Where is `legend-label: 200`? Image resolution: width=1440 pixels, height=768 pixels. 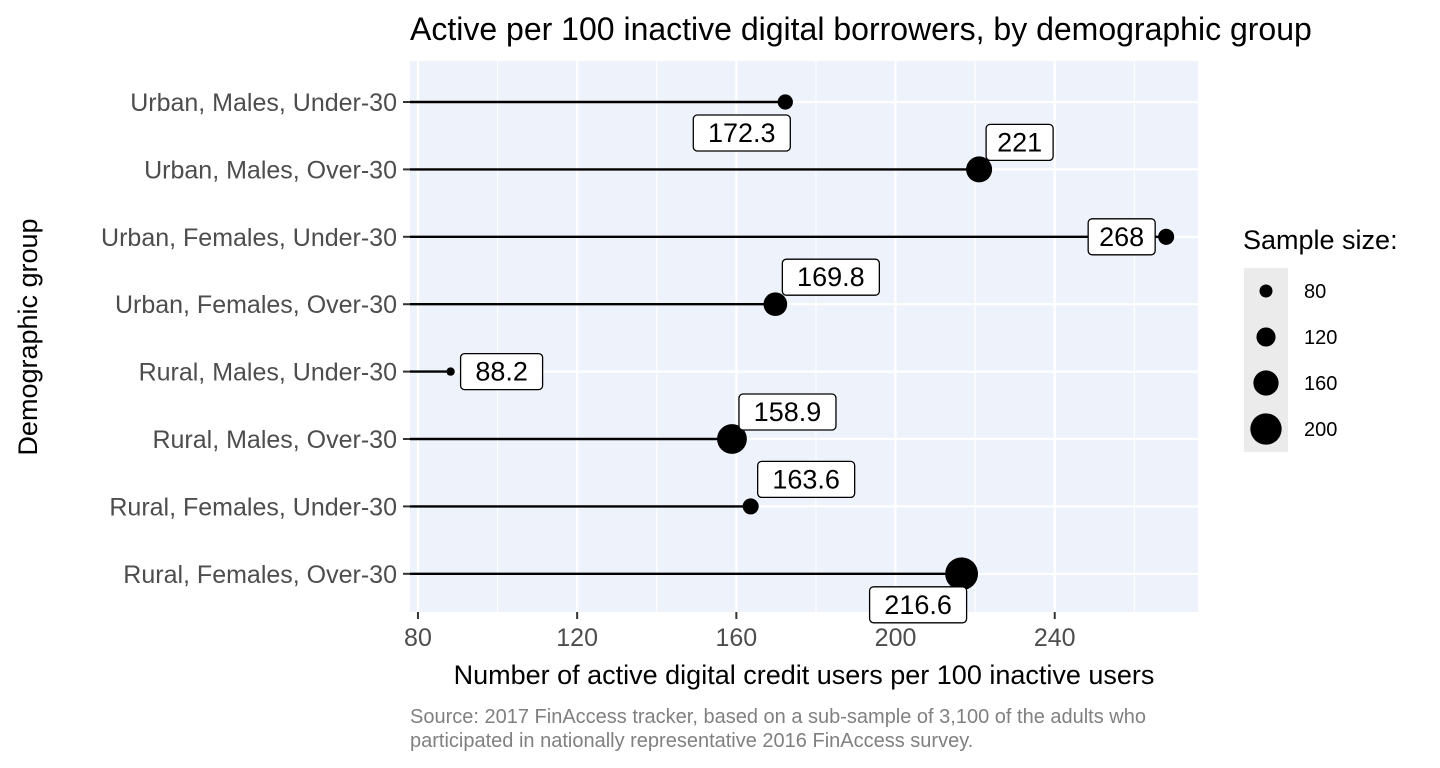
legend-label: 200 is located at coordinates (1320, 430).